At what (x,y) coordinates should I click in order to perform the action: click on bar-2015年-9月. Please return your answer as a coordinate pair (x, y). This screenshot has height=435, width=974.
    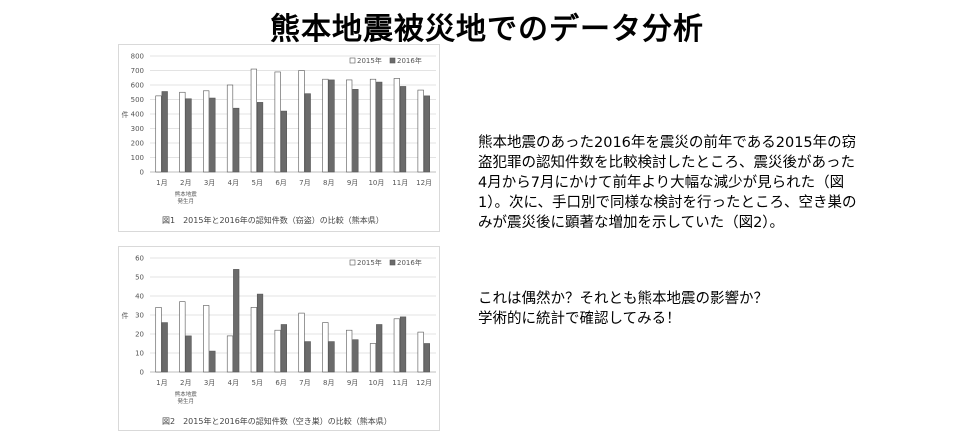
    Looking at the image, I should click on (349, 126).